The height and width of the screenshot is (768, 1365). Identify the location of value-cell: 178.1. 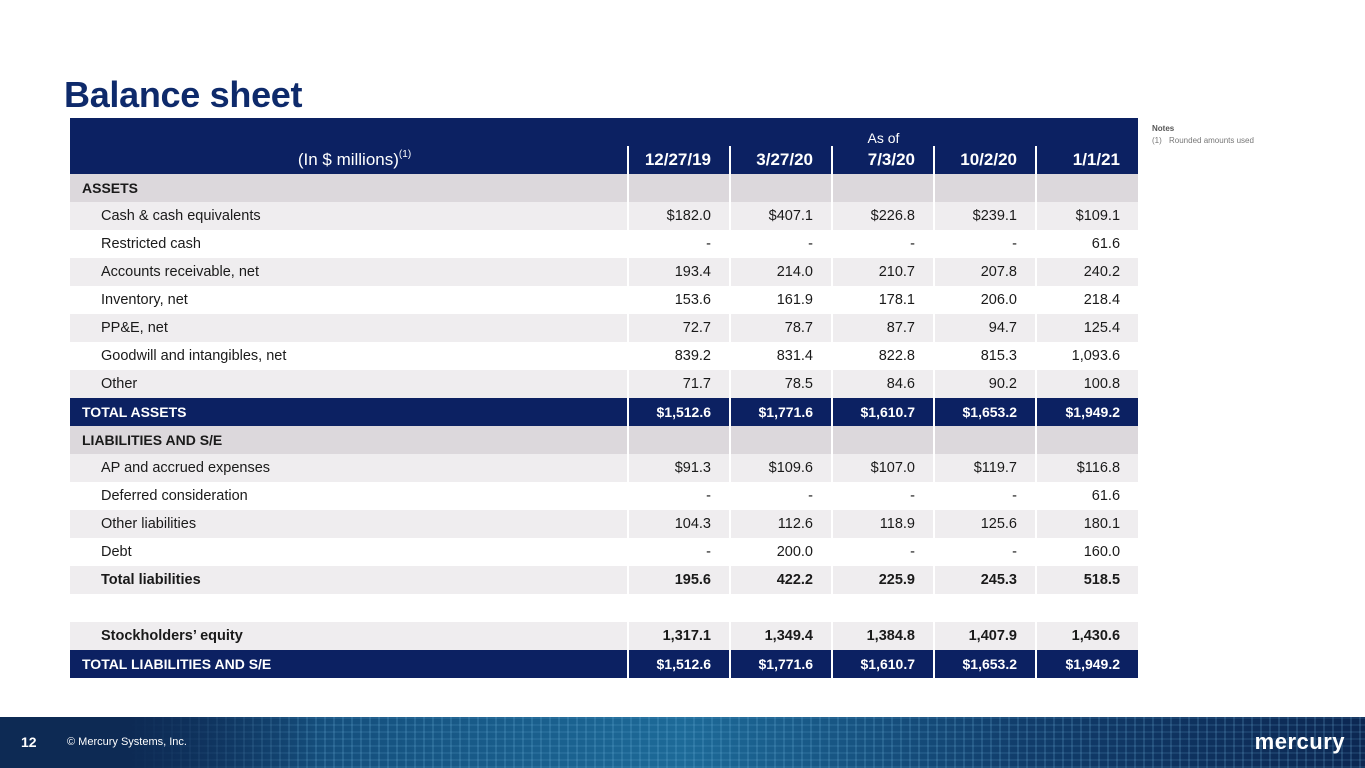
(882, 300).